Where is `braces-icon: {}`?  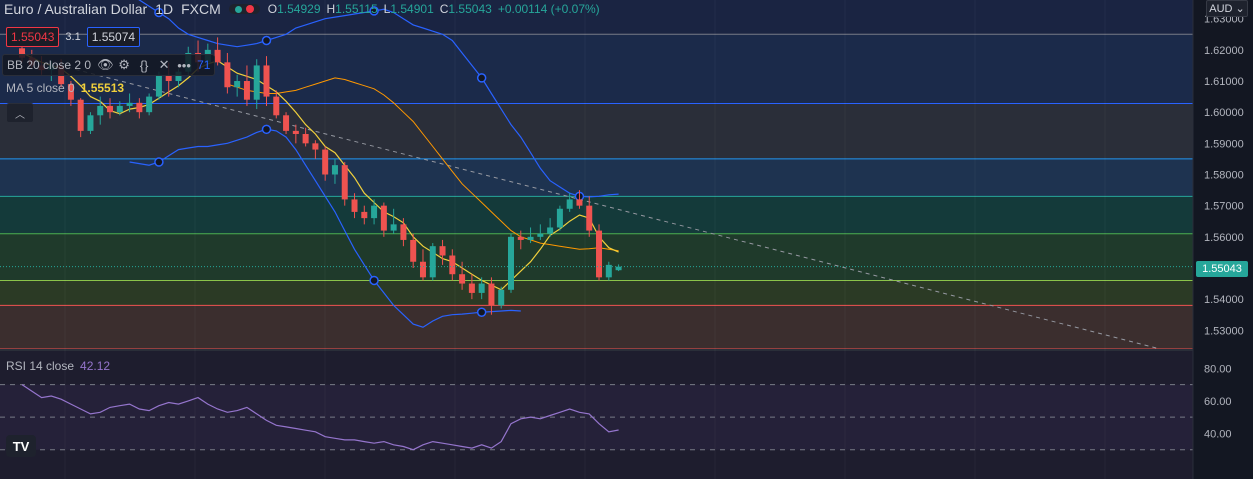
braces-icon: {} is located at coordinates (144, 65).